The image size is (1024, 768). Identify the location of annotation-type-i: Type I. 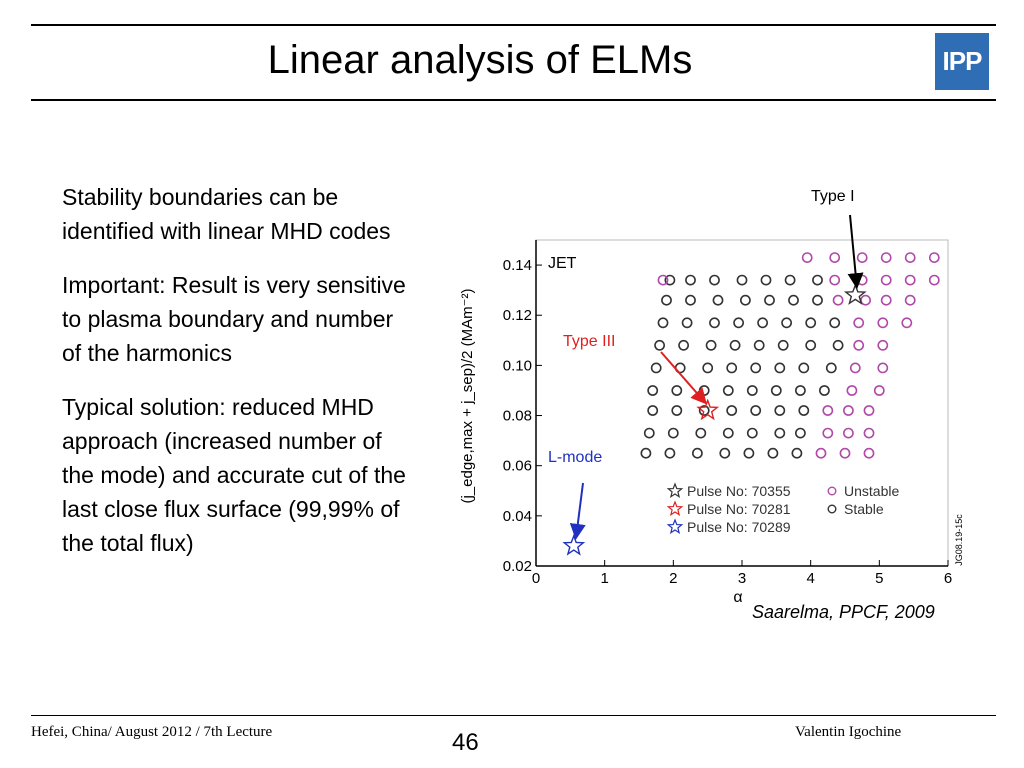
(833, 196).